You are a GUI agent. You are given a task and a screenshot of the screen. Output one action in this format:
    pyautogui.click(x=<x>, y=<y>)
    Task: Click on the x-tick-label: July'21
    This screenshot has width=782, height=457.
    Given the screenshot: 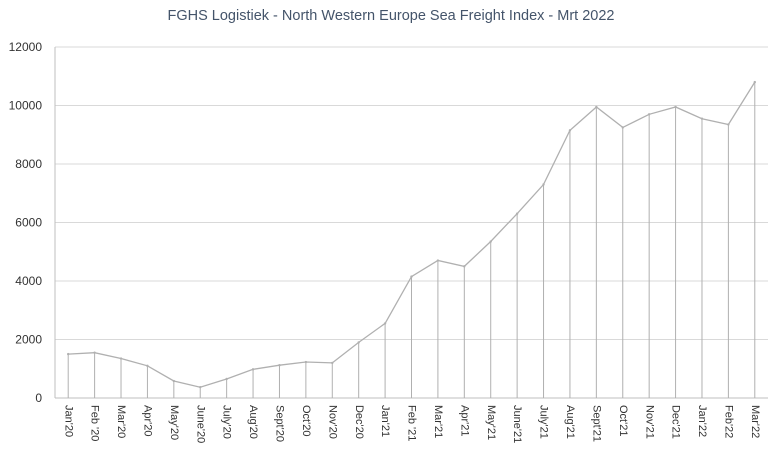 What is the action you would take?
    pyautogui.click(x=544, y=422)
    